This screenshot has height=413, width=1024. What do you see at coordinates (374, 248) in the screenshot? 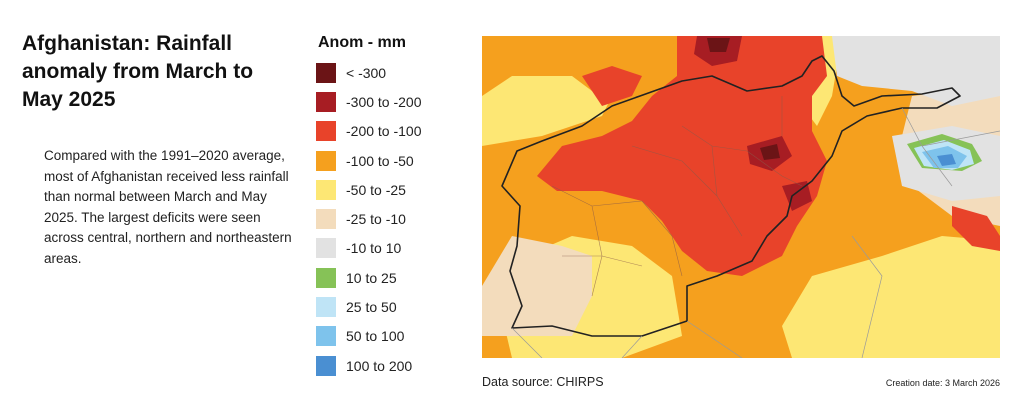
I see `legend-label: -10 to 10` at bounding box center [374, 248].